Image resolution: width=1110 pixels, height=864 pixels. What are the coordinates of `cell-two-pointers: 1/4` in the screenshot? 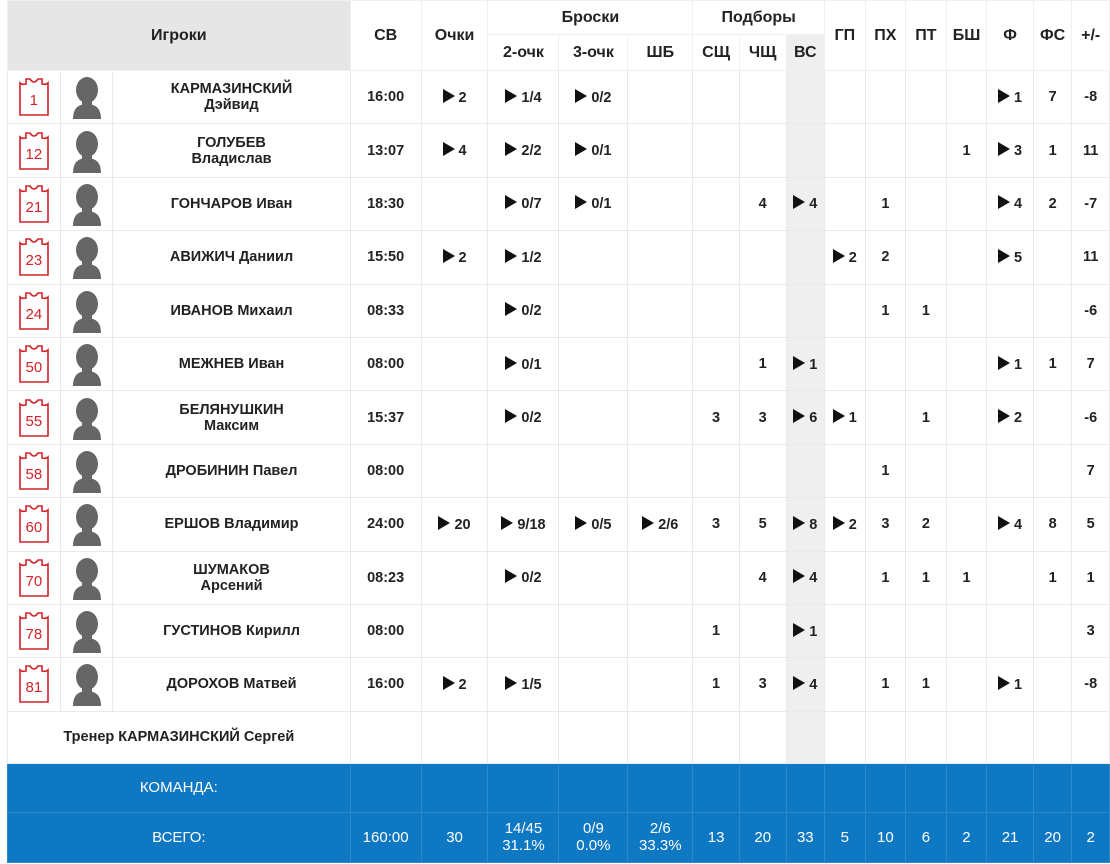 It's located at (523, 97).